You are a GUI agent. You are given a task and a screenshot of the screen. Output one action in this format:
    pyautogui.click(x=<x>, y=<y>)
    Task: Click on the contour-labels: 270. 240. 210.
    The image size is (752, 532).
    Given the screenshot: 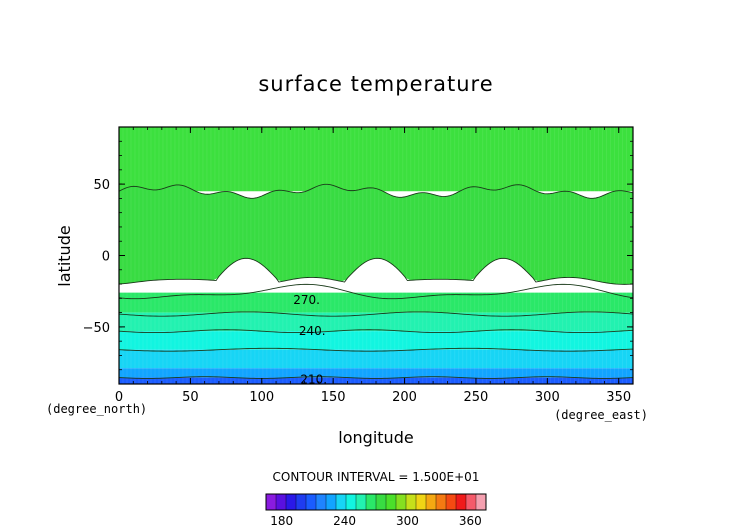 What is the action you would take?
    pyautogui.click(x=310, y=340)
    